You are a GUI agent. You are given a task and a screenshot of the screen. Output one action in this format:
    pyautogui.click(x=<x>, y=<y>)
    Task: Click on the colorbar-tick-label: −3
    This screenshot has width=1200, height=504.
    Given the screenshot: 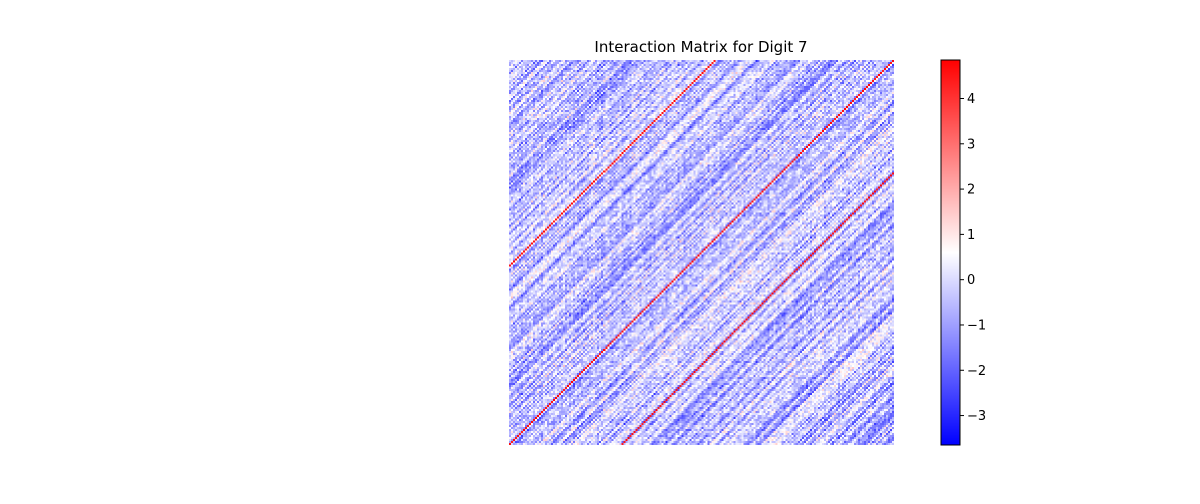 What is the action you would take?
    pyautogui.click(x=976, y=416)
    